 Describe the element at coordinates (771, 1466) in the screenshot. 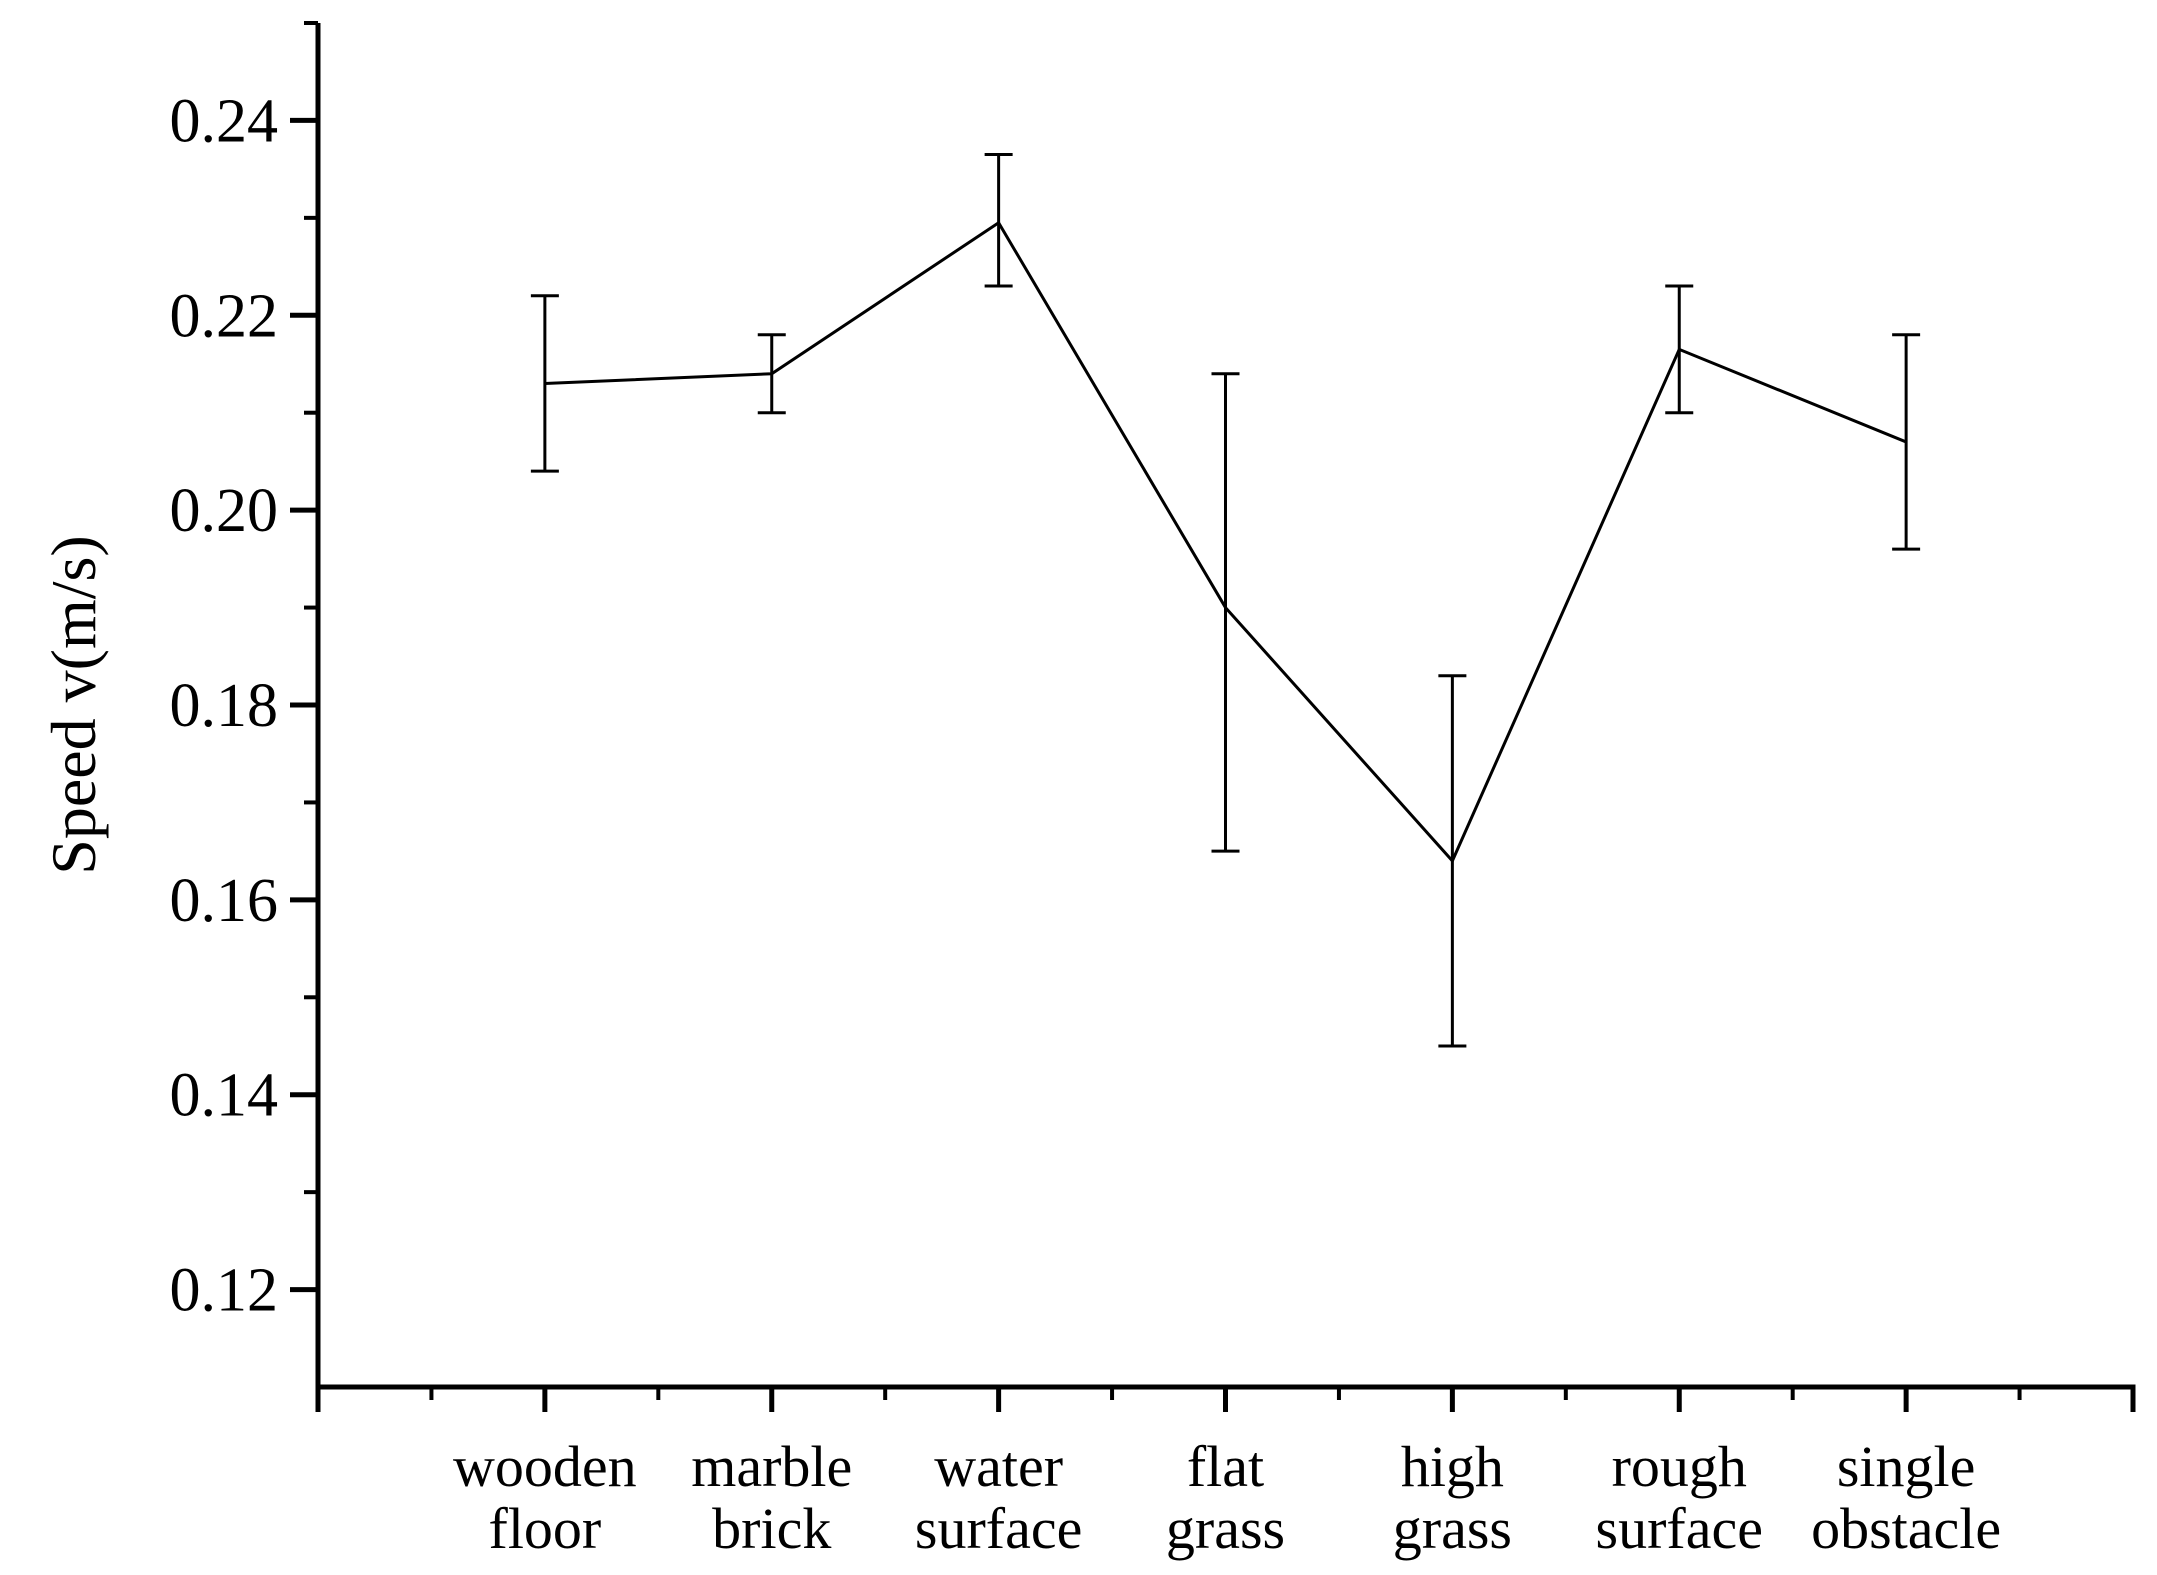

I see `category-label-line1: marble` at that location.